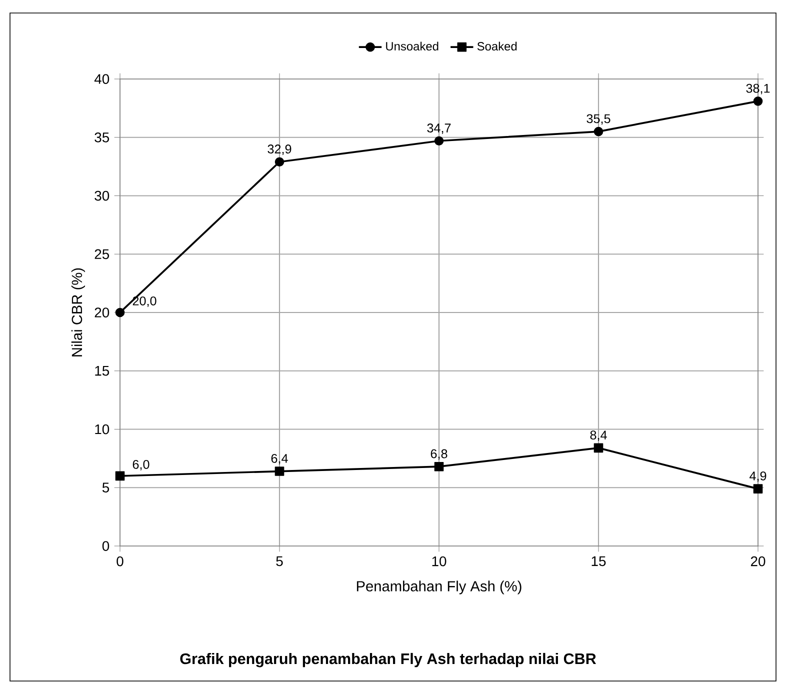 This screenshot has width=787, height=682. Describe the element at coordinates (280, 149) in the screenshot. I see `data-label: 32,9` at that location.